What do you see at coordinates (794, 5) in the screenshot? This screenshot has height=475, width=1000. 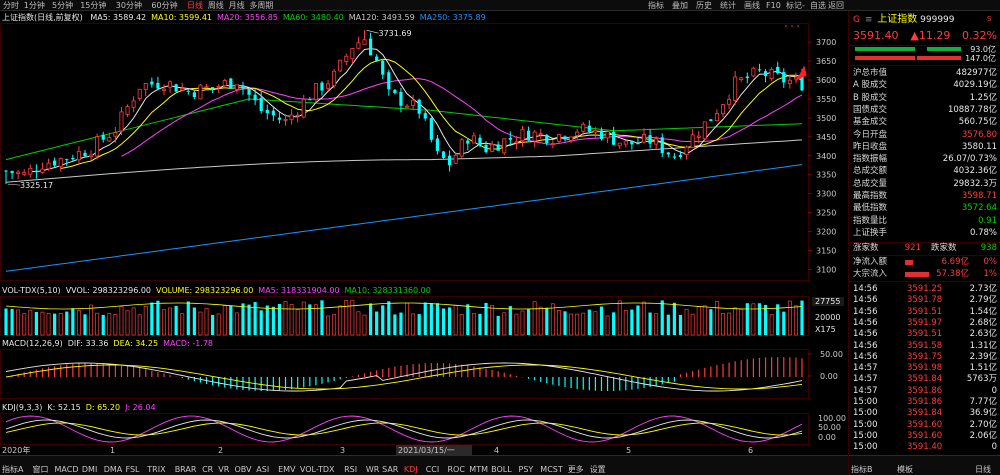 I see `toolbar-item-6: 标记` at bounding box center [794, 5].